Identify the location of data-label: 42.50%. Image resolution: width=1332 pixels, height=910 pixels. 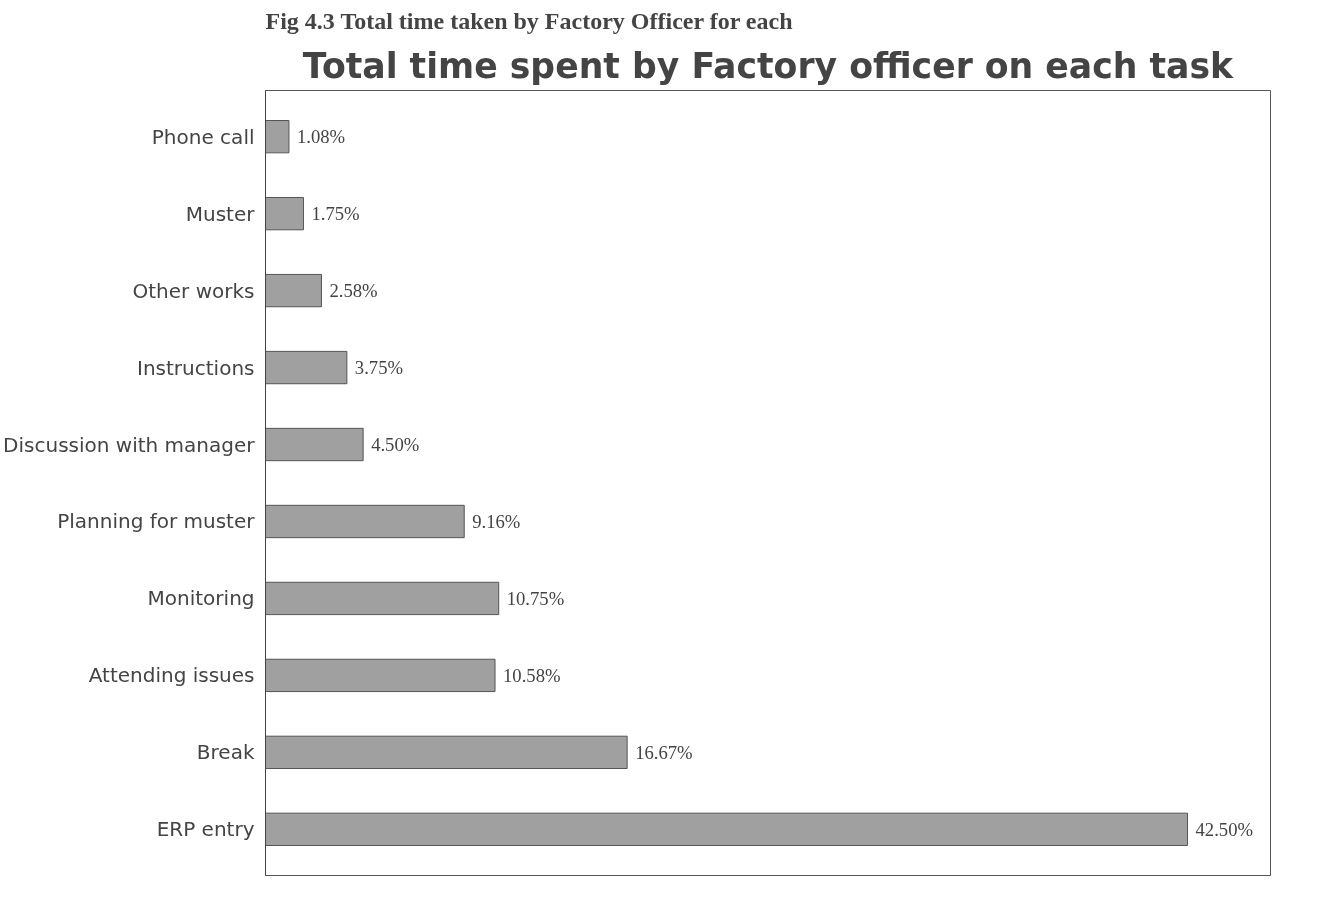
(1224, 829).